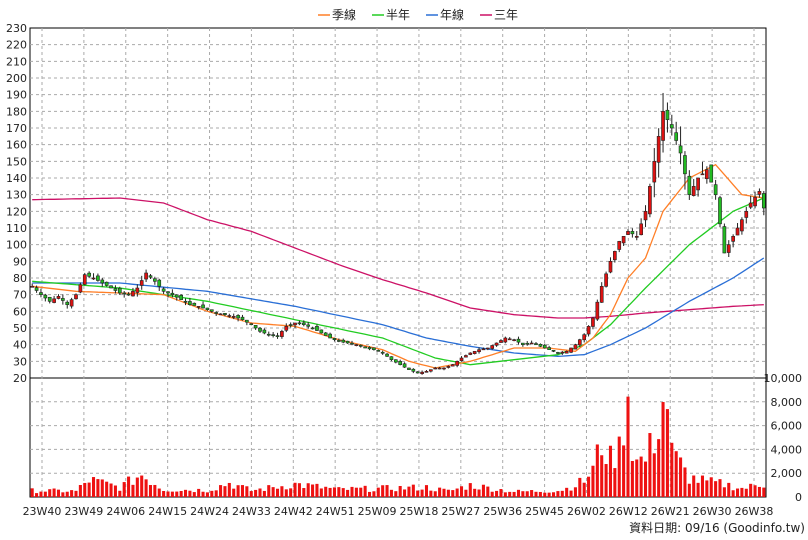  Describe the element at coordinates (452, 14) in the screenshot. I see `legend-label: 年線` at that location.